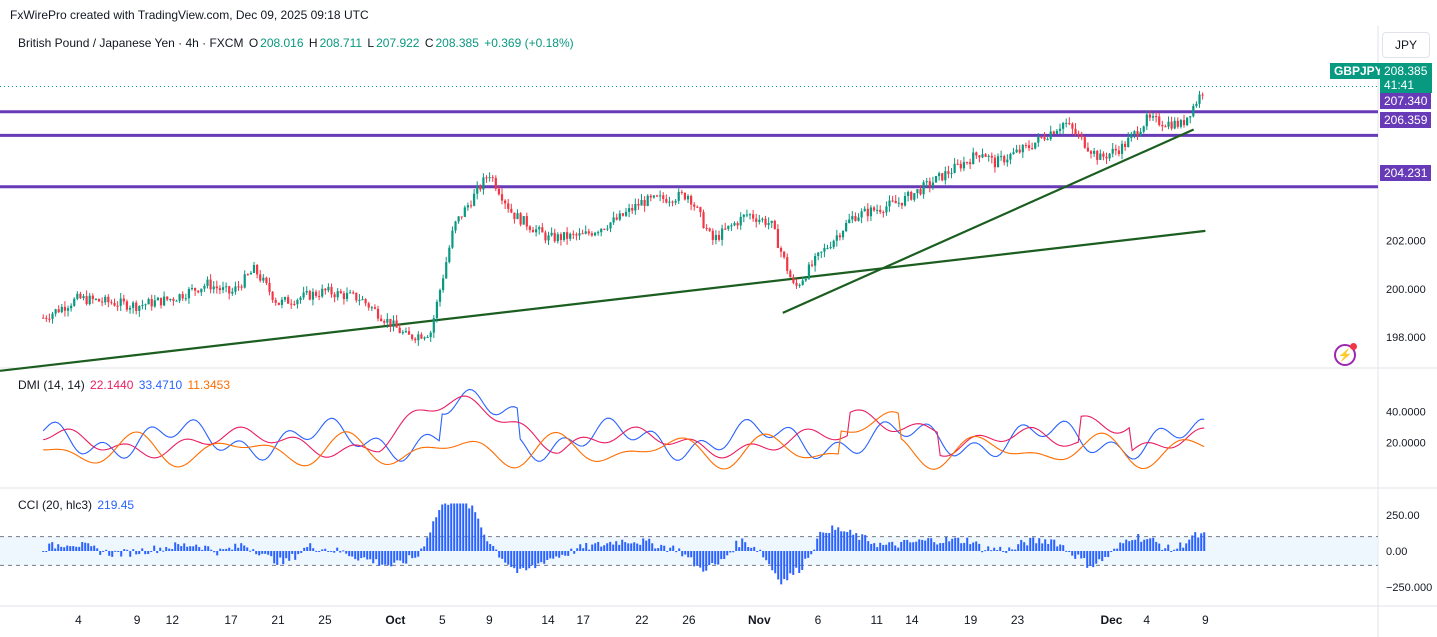 The height and width of the screenshot is (637, 1437). I want to click on currency-button: JPY, so click(1406, 45).